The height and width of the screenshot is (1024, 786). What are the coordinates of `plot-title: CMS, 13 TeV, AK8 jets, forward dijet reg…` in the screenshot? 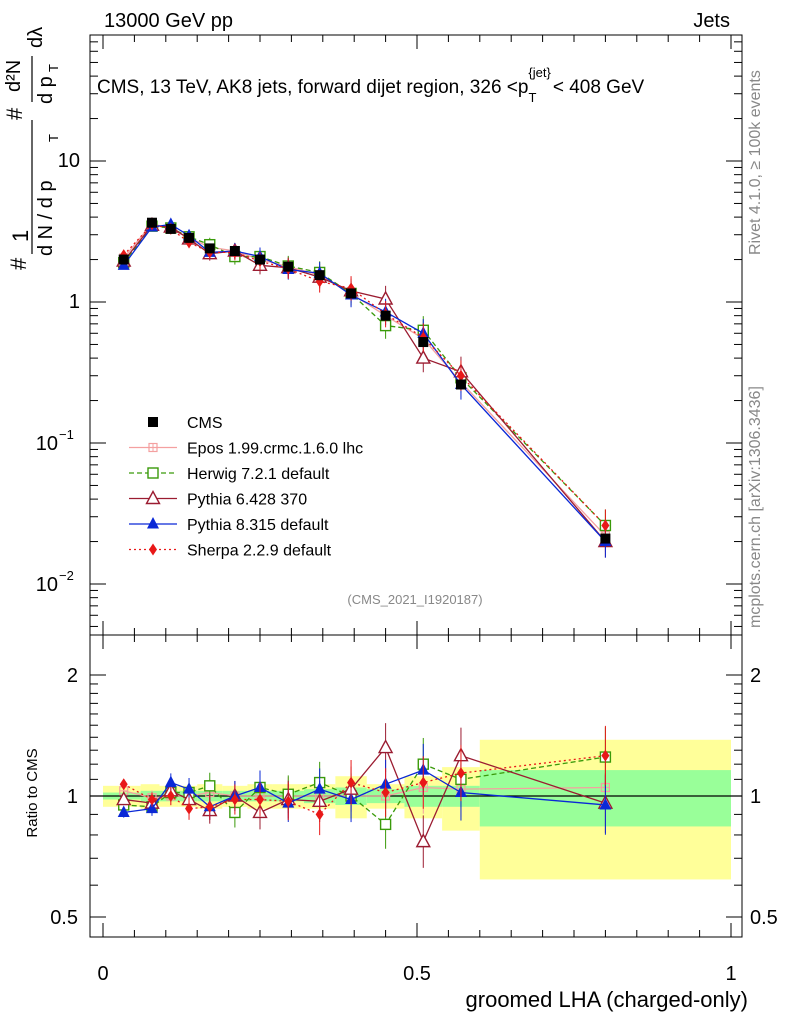 It's located at (371, 85).